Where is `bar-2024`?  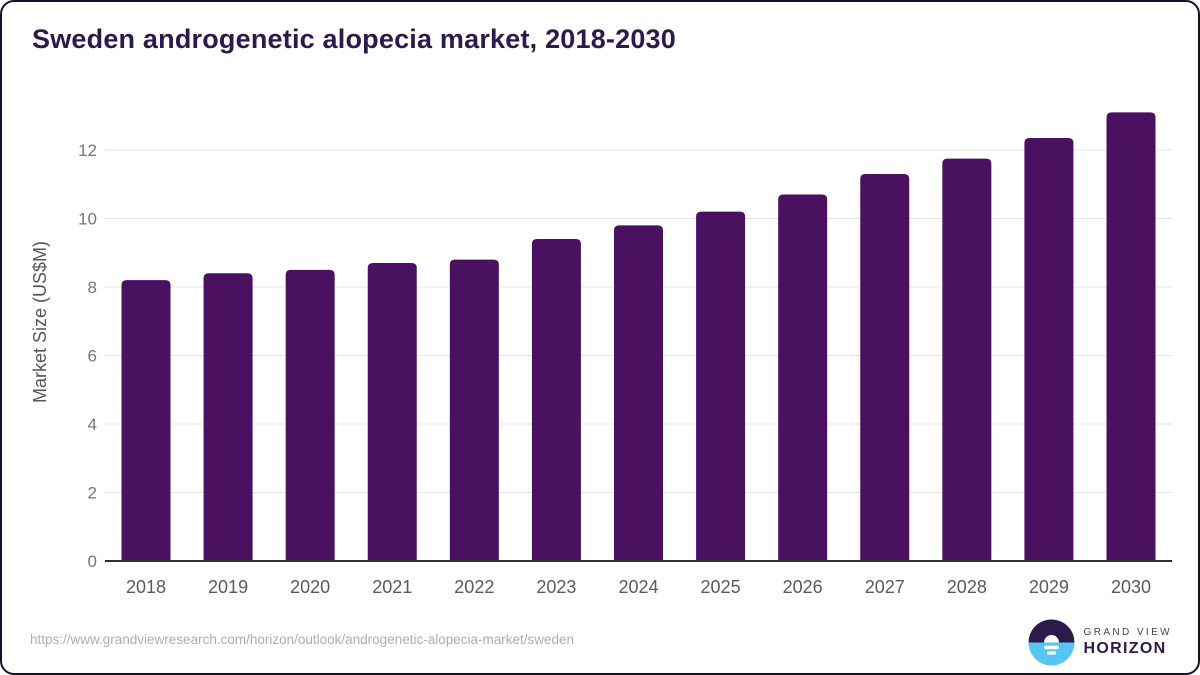 bar-2024 is located at coordinates (638, 393).